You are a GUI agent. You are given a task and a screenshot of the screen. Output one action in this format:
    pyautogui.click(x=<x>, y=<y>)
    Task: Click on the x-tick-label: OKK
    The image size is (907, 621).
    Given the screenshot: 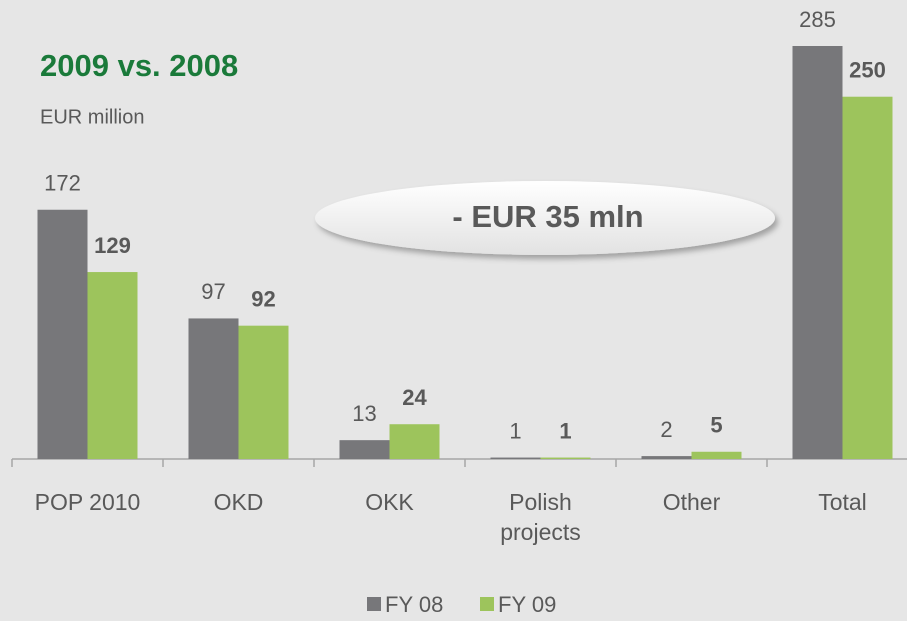 What is the action you would take?
    pyautogui.click(x=389, y=502)
    